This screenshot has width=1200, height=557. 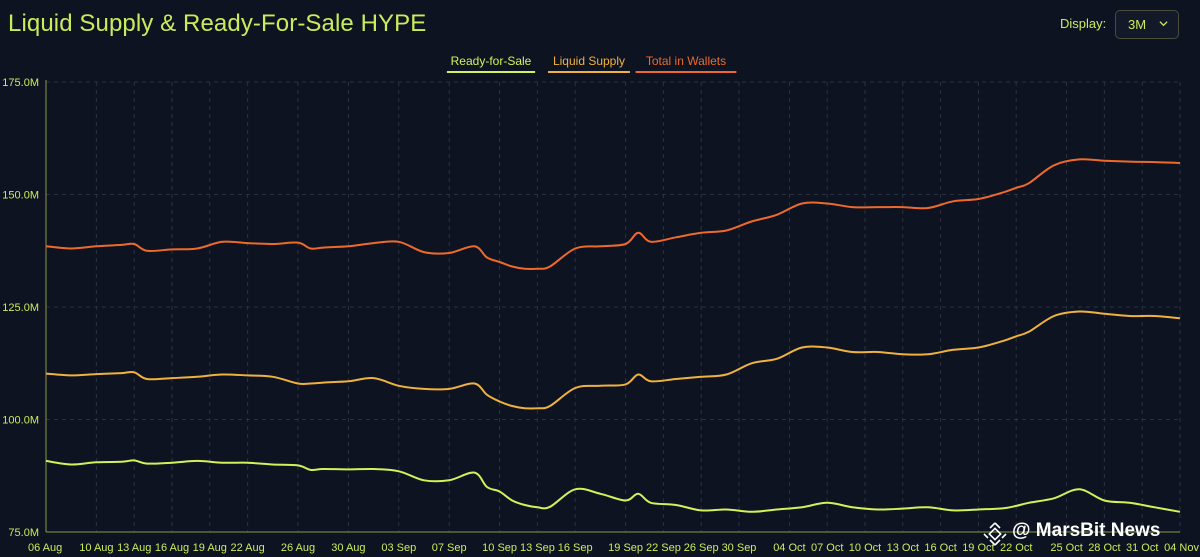 What do you see at coordinates (20, 83) in the screenshot?
I see `y-tick-label: 175.0M` at bounding box center [20, 83].